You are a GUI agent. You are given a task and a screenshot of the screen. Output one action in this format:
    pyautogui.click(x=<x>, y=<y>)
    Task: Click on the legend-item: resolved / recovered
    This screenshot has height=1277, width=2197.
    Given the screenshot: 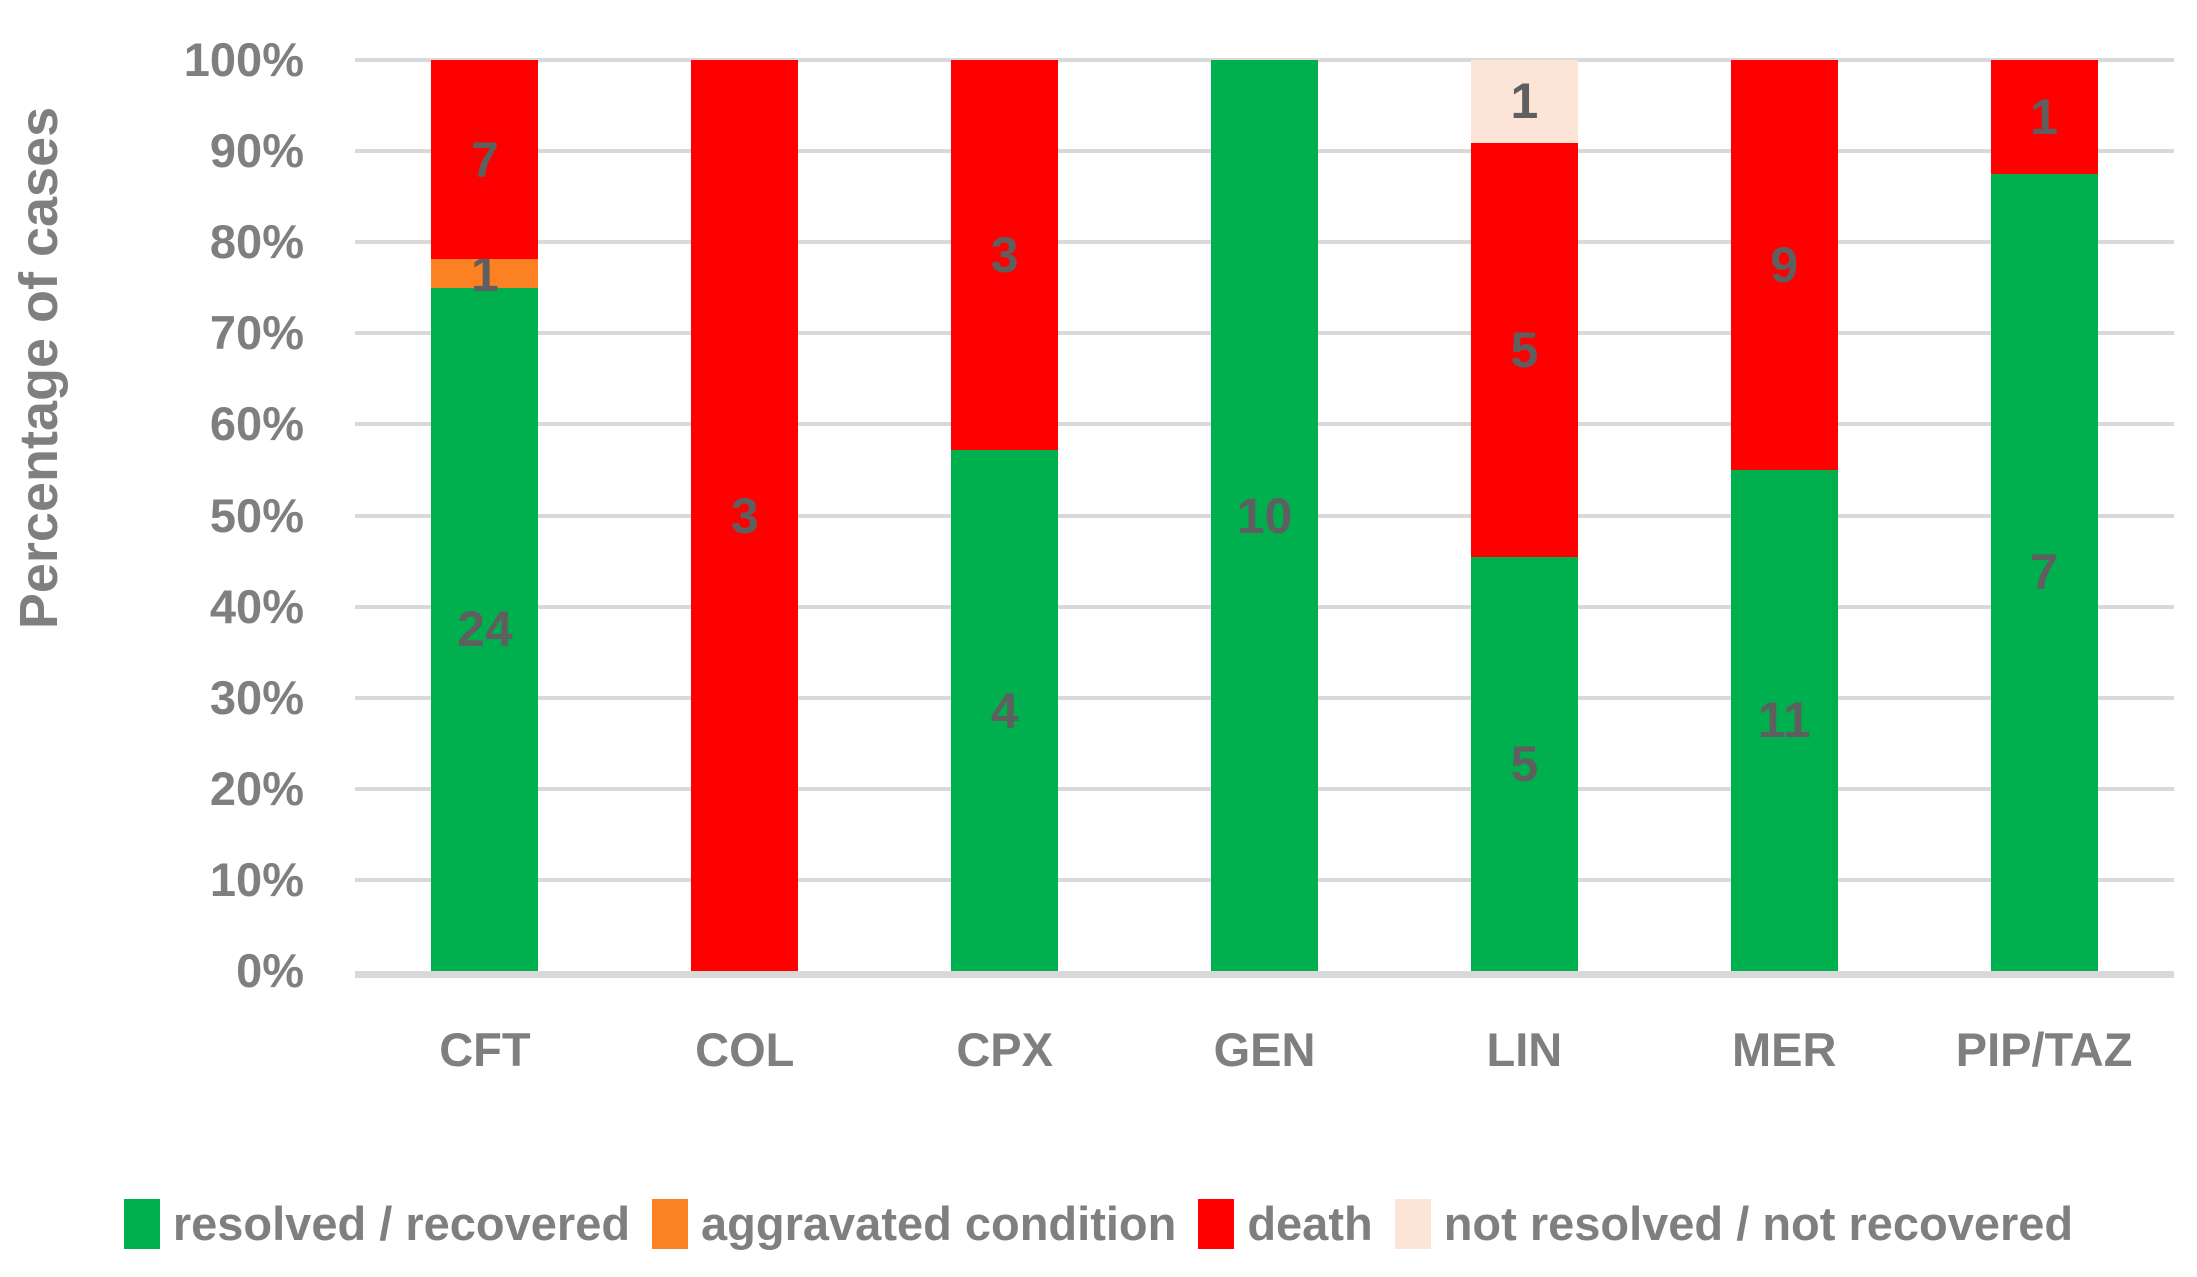 What is the action you would take?
    pyautogui.click(x=377, y=1223)
    